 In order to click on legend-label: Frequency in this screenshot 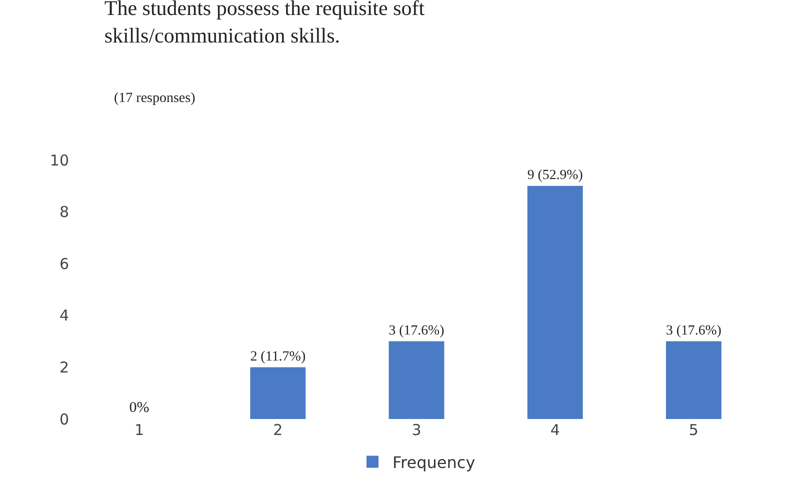, I will do `click(434, 462)`.